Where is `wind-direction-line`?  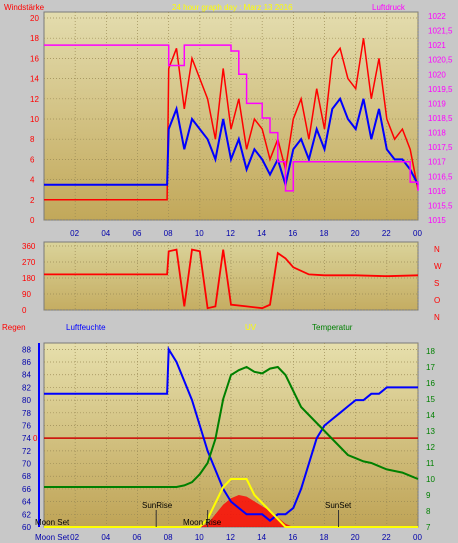
wind-direction-line is located at coordinates (231, 279).